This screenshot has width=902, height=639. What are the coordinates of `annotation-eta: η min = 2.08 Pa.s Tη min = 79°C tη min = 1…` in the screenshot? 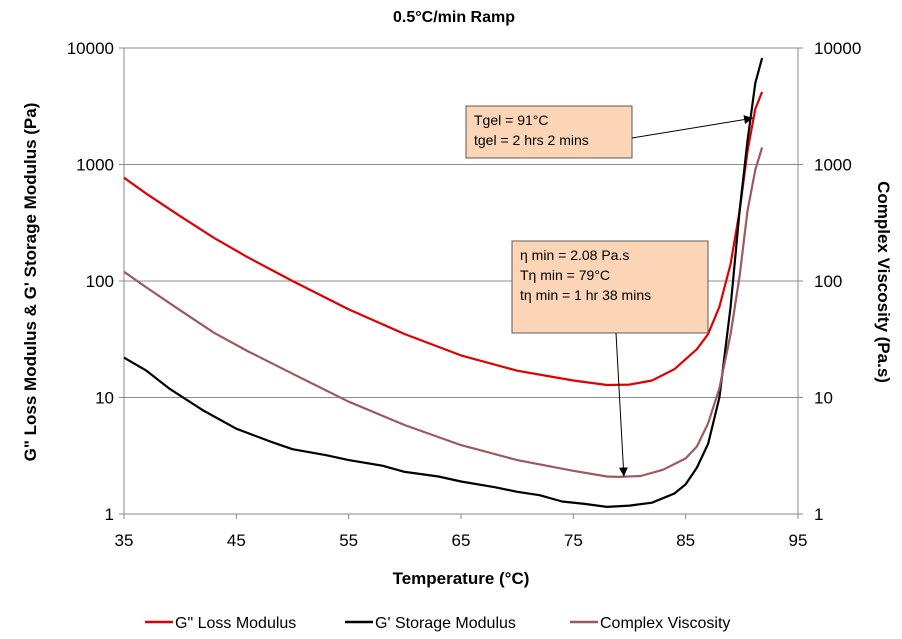 It's located at (610, 358).